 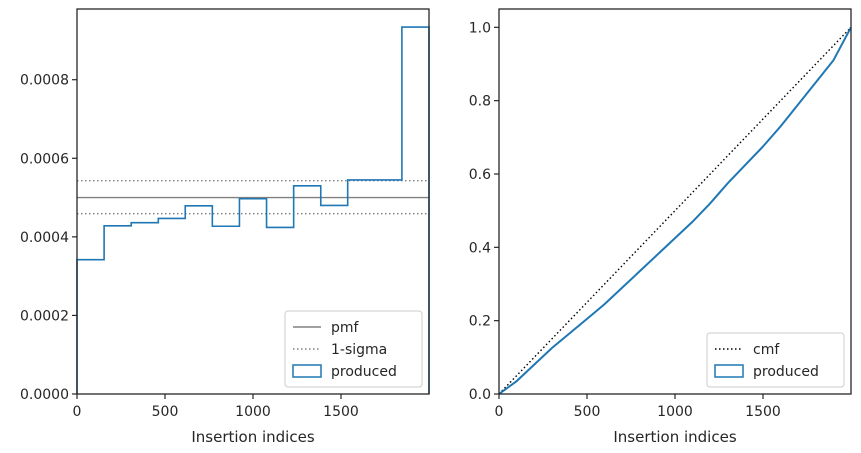 I want to click on y-tick-label: 0.4, so click(x=480, y=248).